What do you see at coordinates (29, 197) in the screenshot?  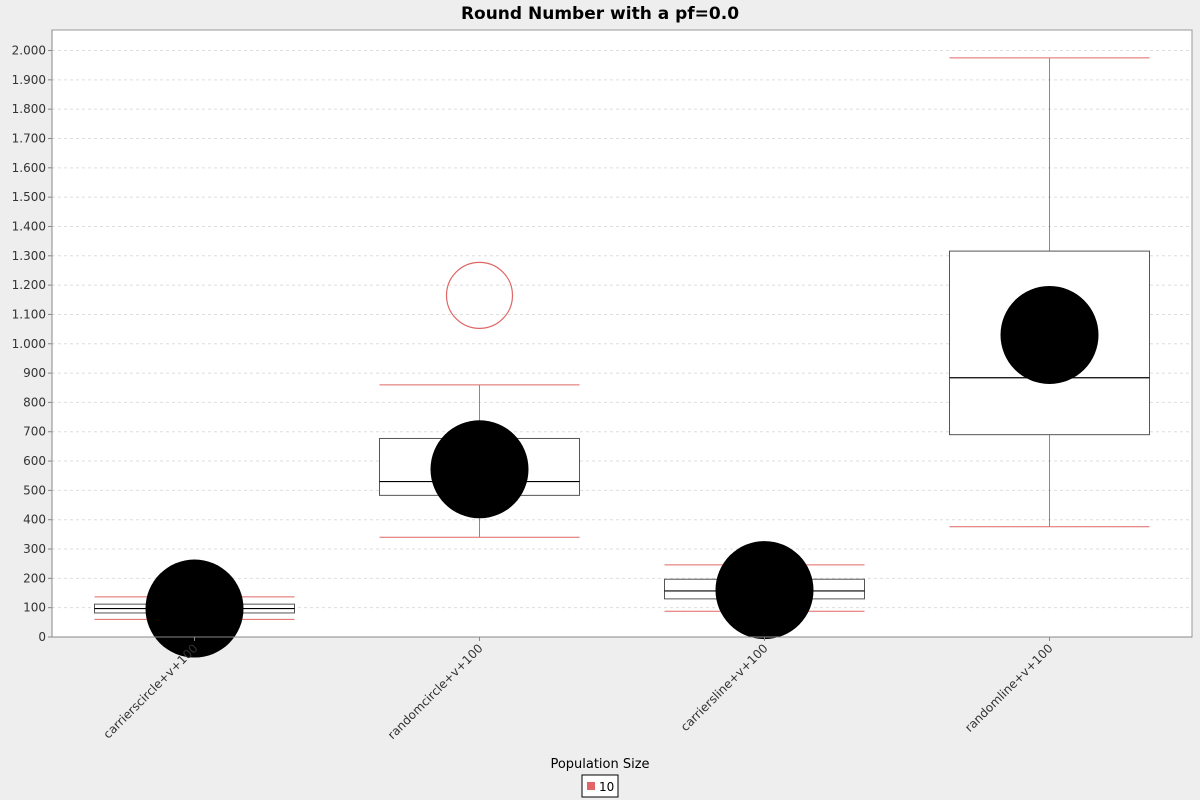 I see `y-tick-label: 1.500` at bounding box center [29, 197].